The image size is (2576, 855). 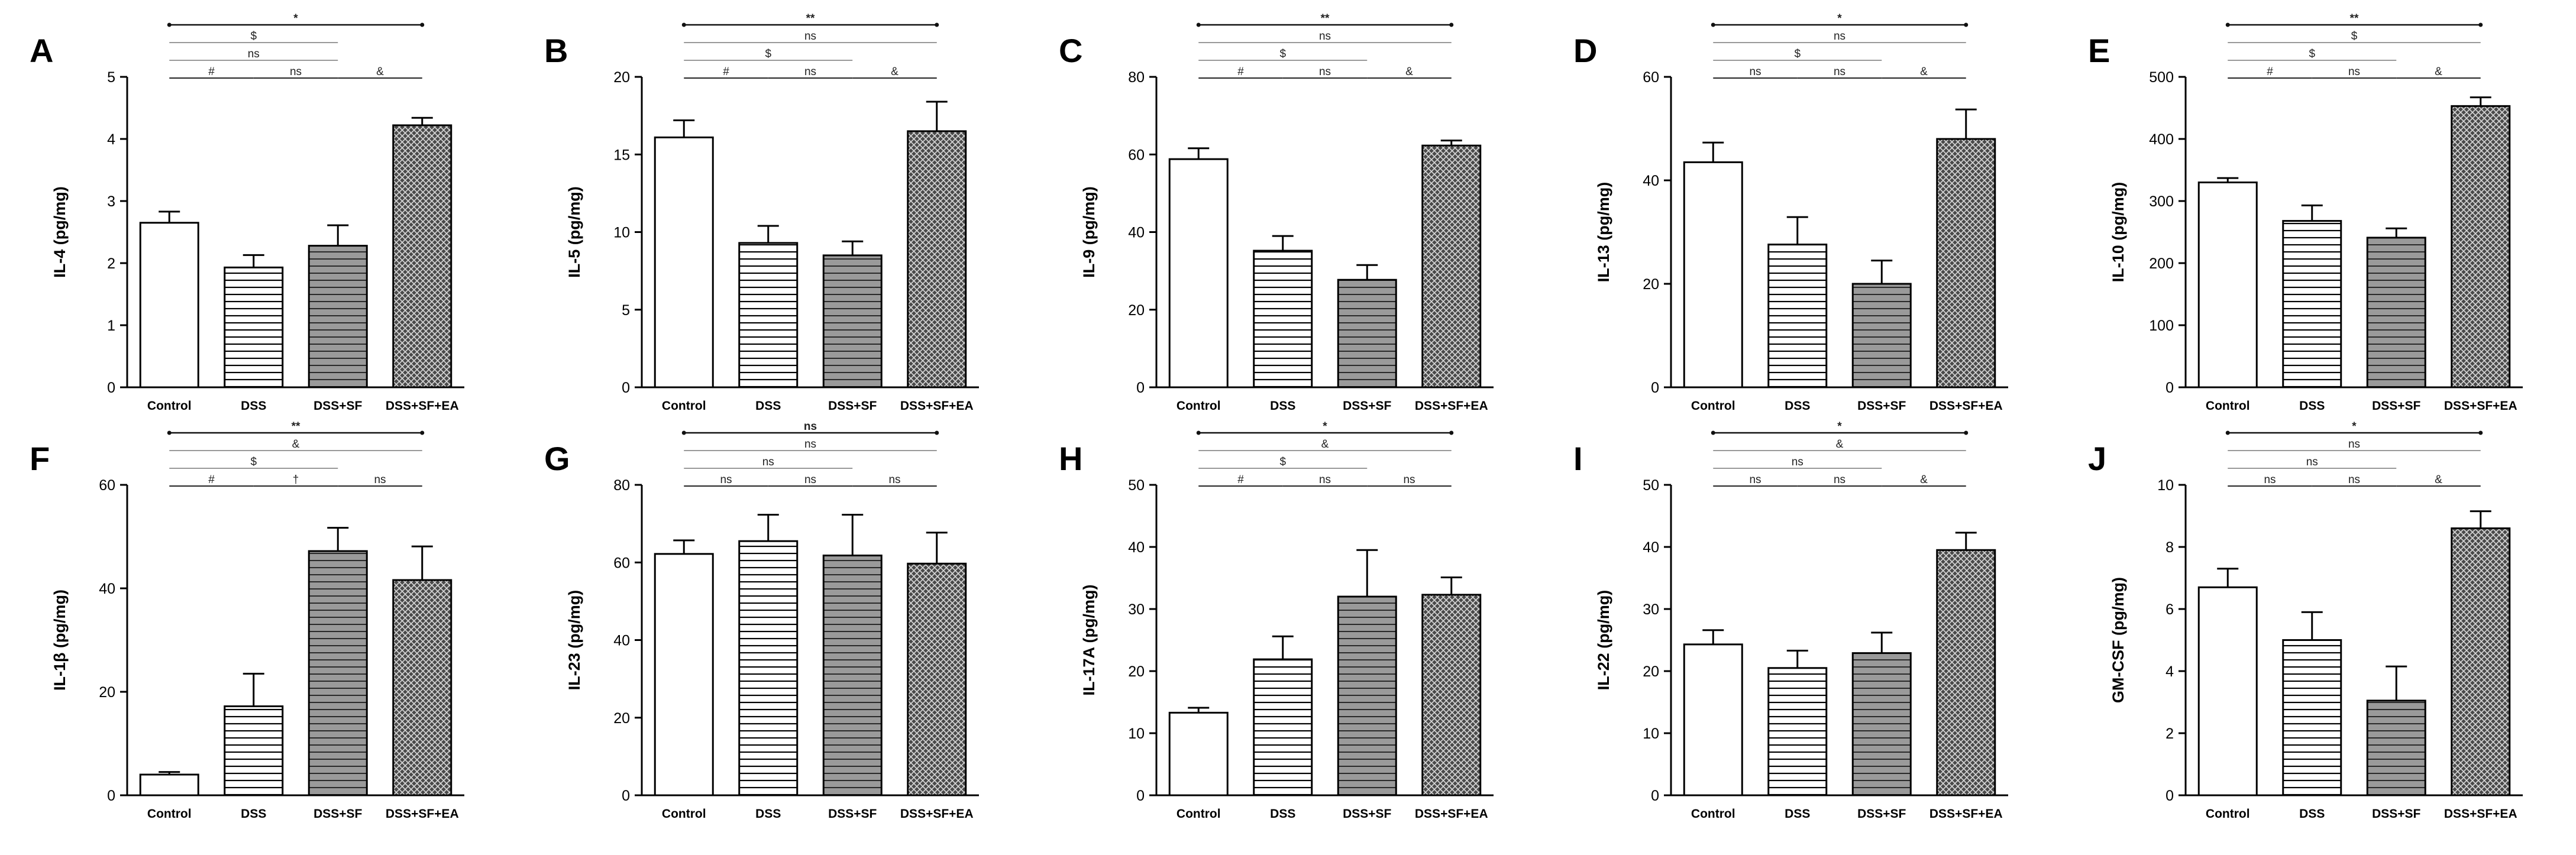 What do you see at coordinates (574, 231) in the screenshot?
I see `y-axis-label: IL-5 (pg/mg)` at bounding box center [574, 231].